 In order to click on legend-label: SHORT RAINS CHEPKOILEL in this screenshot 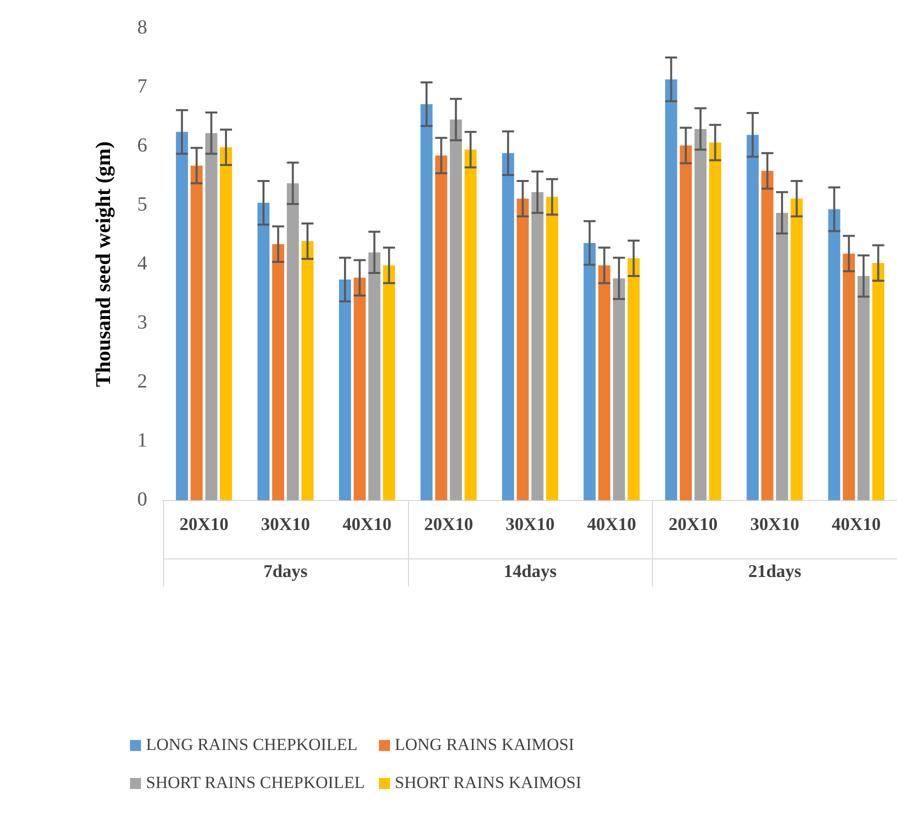, I will do `click(255, 783)`.